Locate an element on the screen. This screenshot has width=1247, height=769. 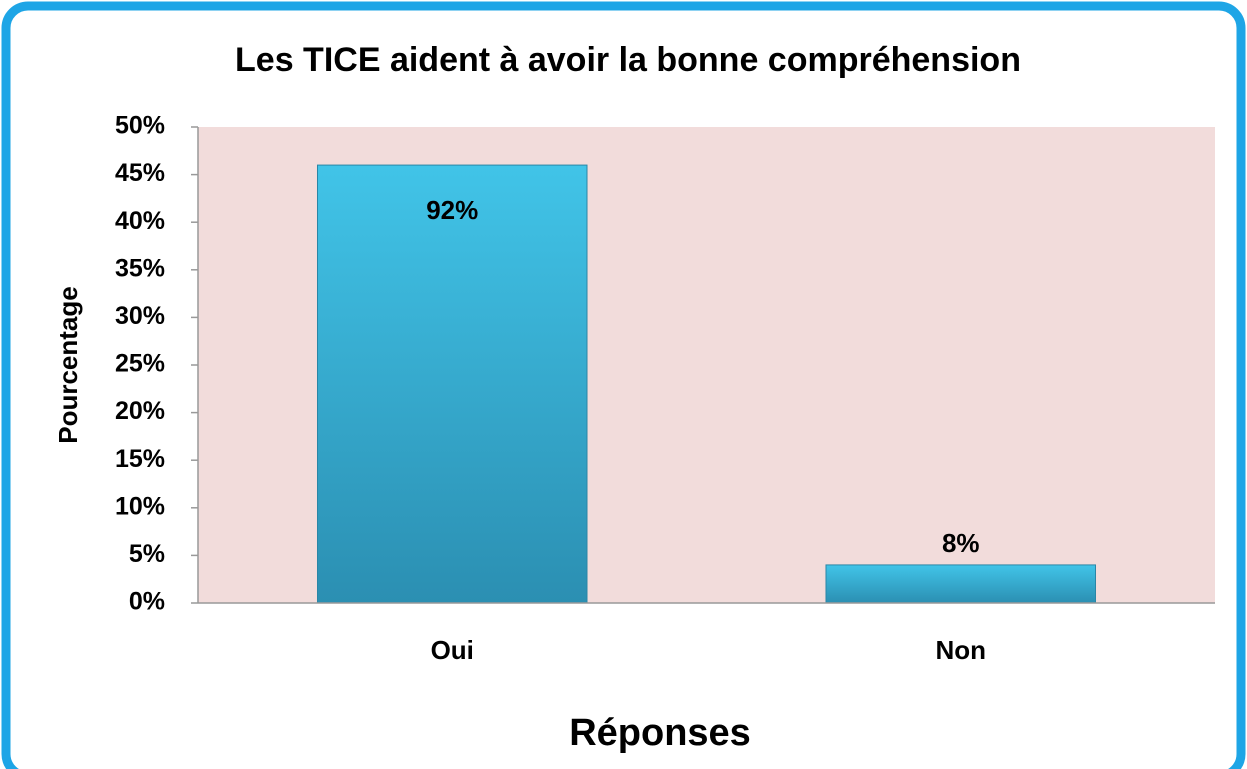
y-tick-label: 45% is located at coordinates (140, 173).